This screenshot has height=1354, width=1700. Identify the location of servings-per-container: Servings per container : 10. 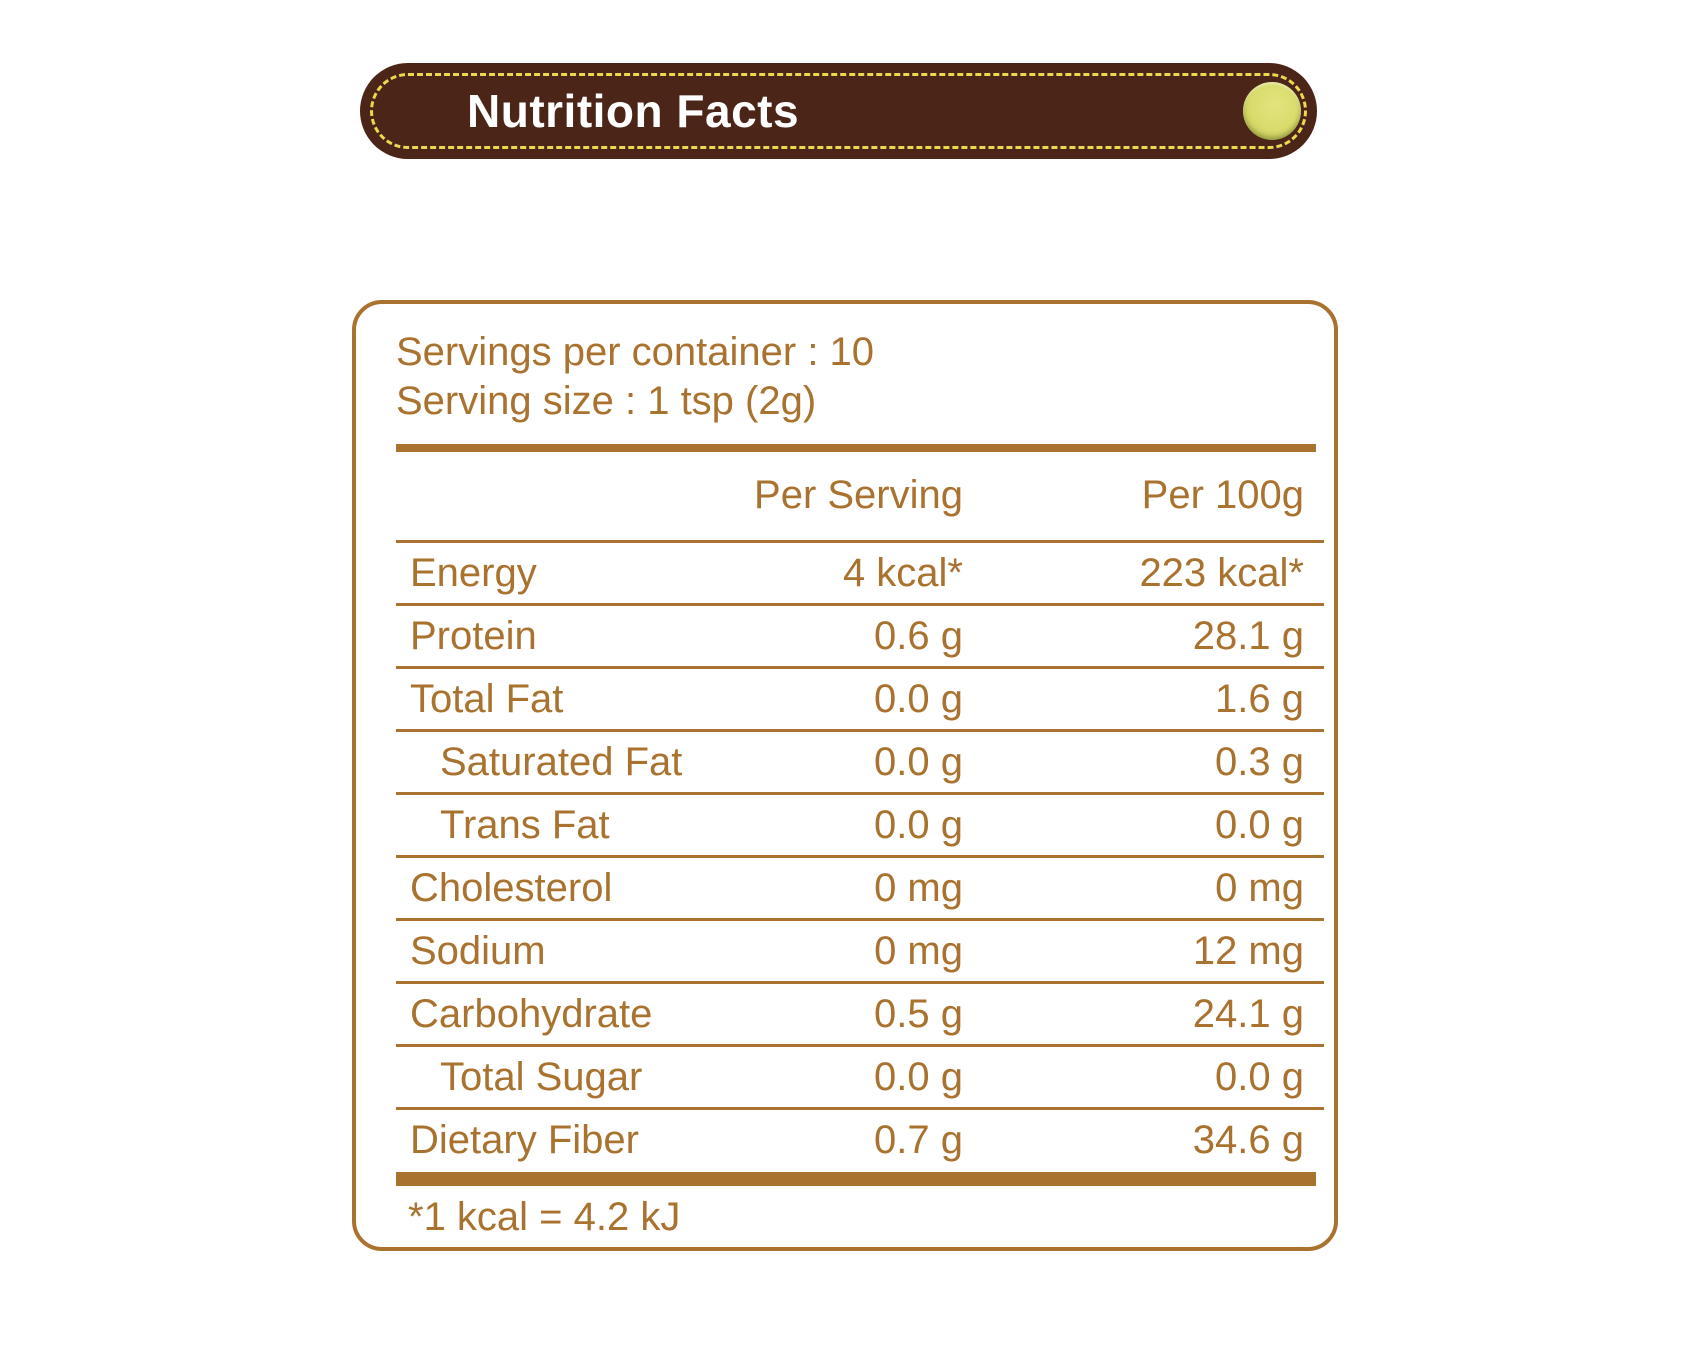
(635, 352).